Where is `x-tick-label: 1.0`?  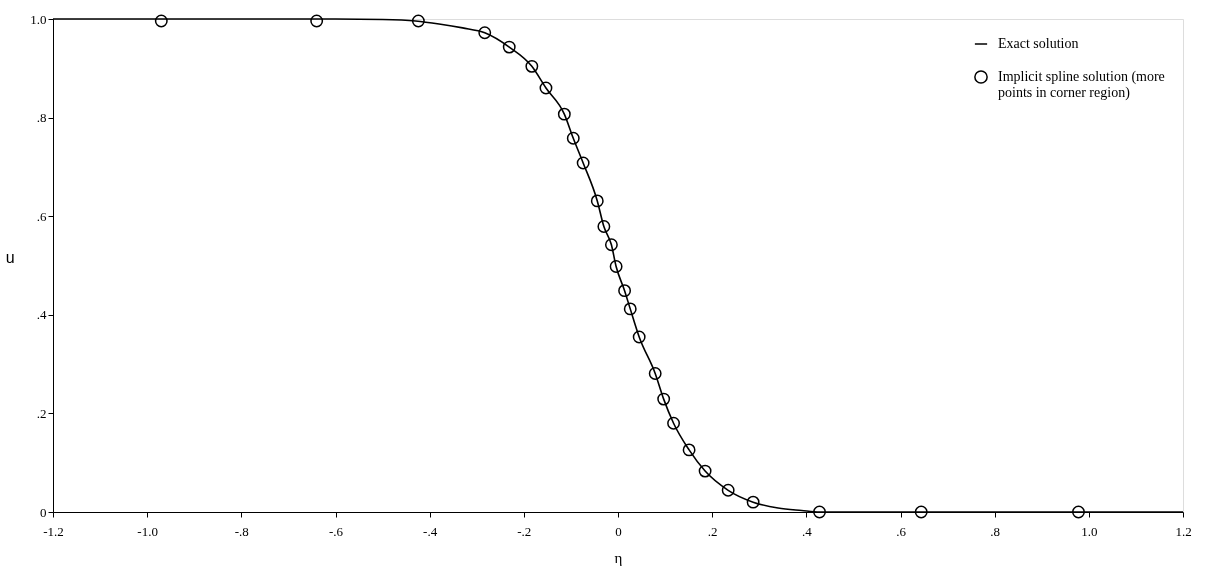
x-tick-label: 1.0 is located at coordinates (1089, 531).